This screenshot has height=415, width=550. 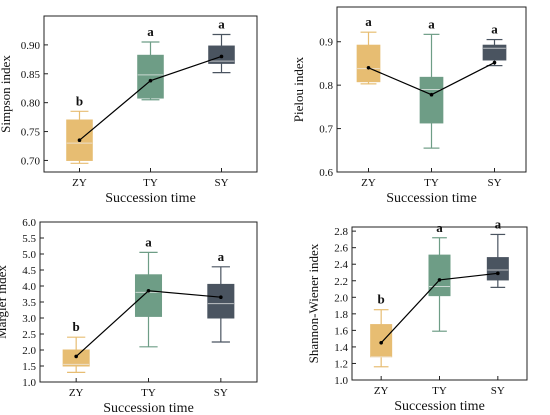 What do you see at coordinates (31, 104) in the screenshot?
I see `y-tick-label: 0.80` at bounding box center [31, 104].